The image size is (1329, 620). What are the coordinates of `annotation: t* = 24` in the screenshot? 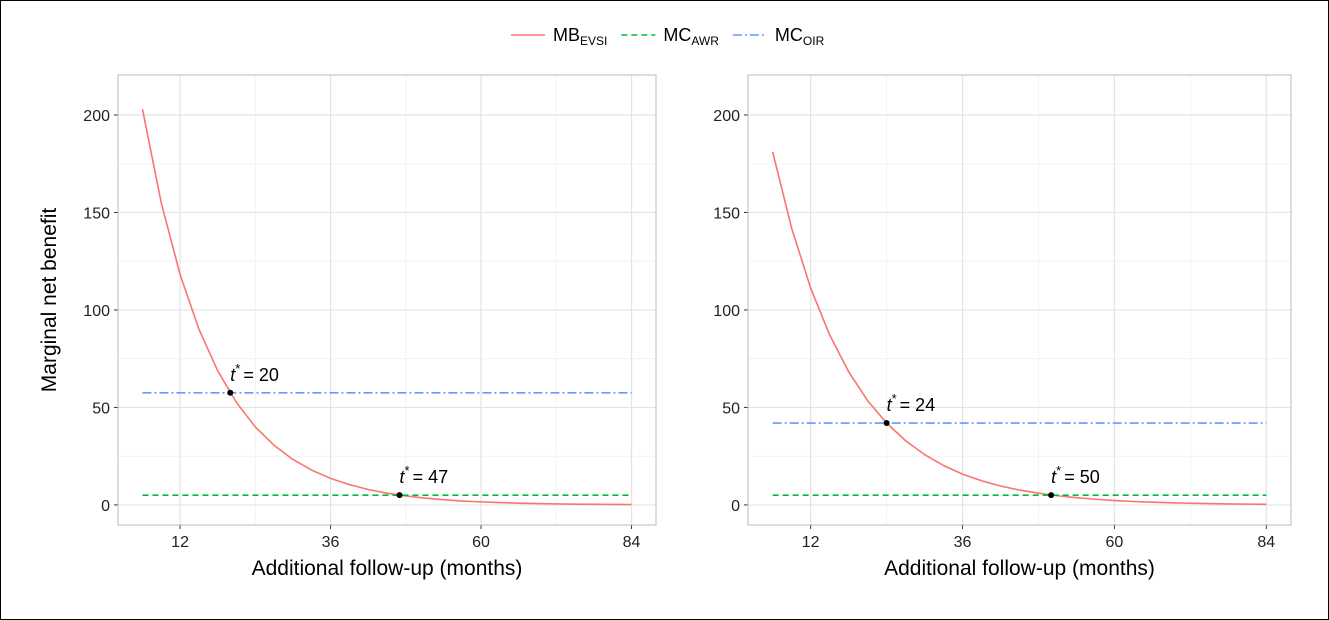 It's located at (911, 403).